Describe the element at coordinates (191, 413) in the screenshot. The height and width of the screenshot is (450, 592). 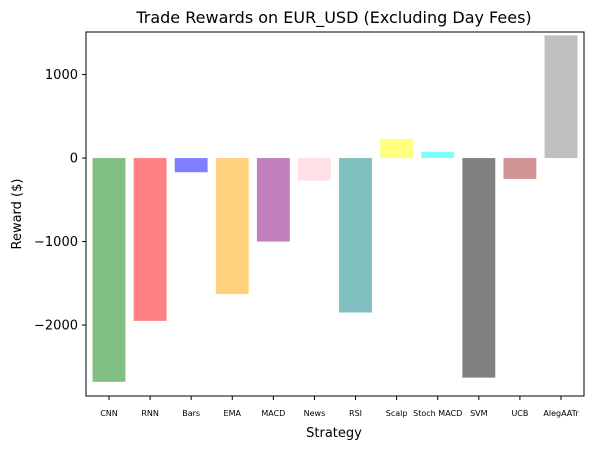
I see `x-tick-label: Bars` at that location.